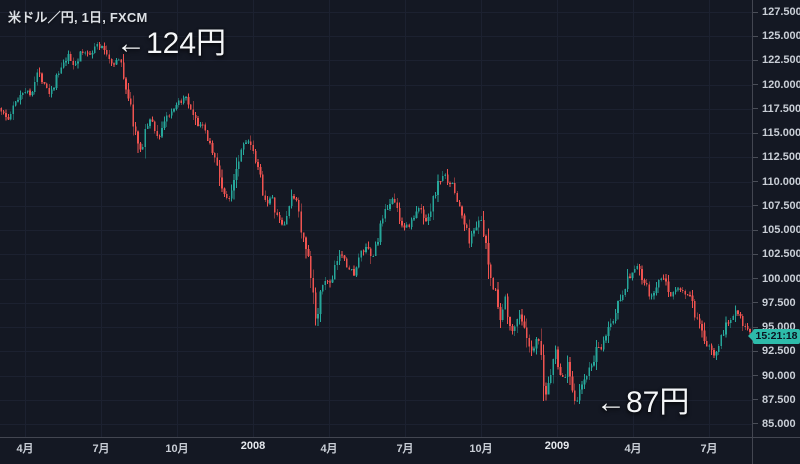 The image size is (800, 464). I want to click on price-tick: 122.500, so click(776, 60).